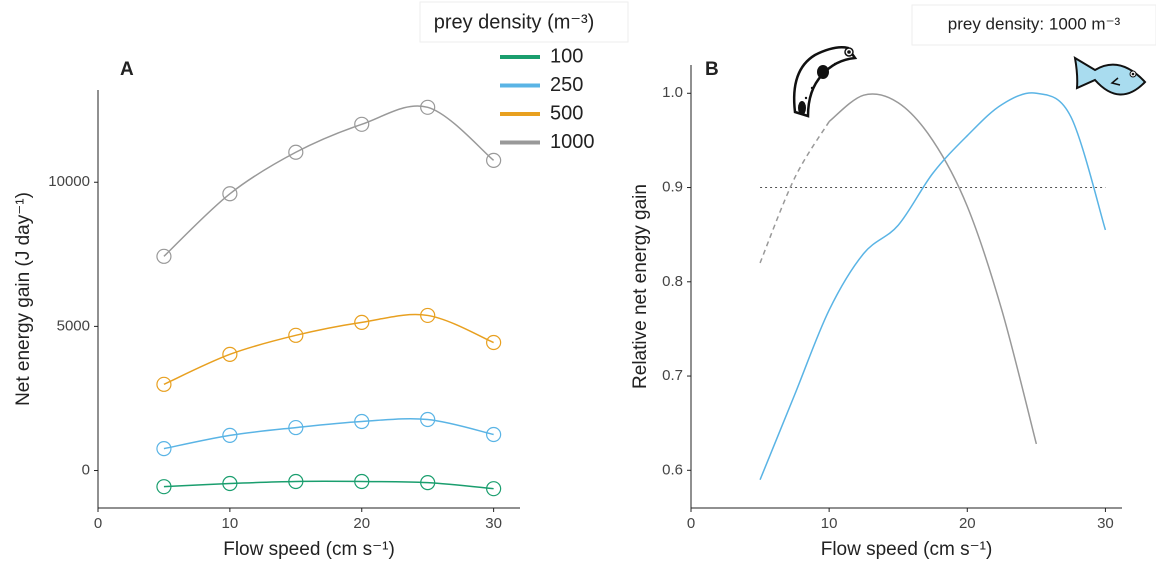 This screenshot has height=567, width=1156. Describe the element at coordinates (825, 82) in the screenshot. I see `larva-icon` at that location.